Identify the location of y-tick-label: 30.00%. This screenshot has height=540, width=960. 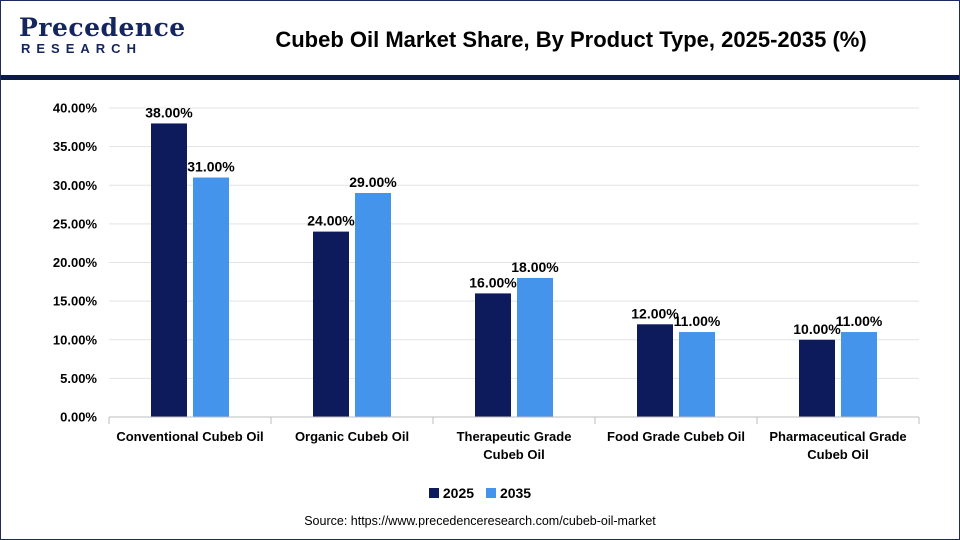
(75, 185).